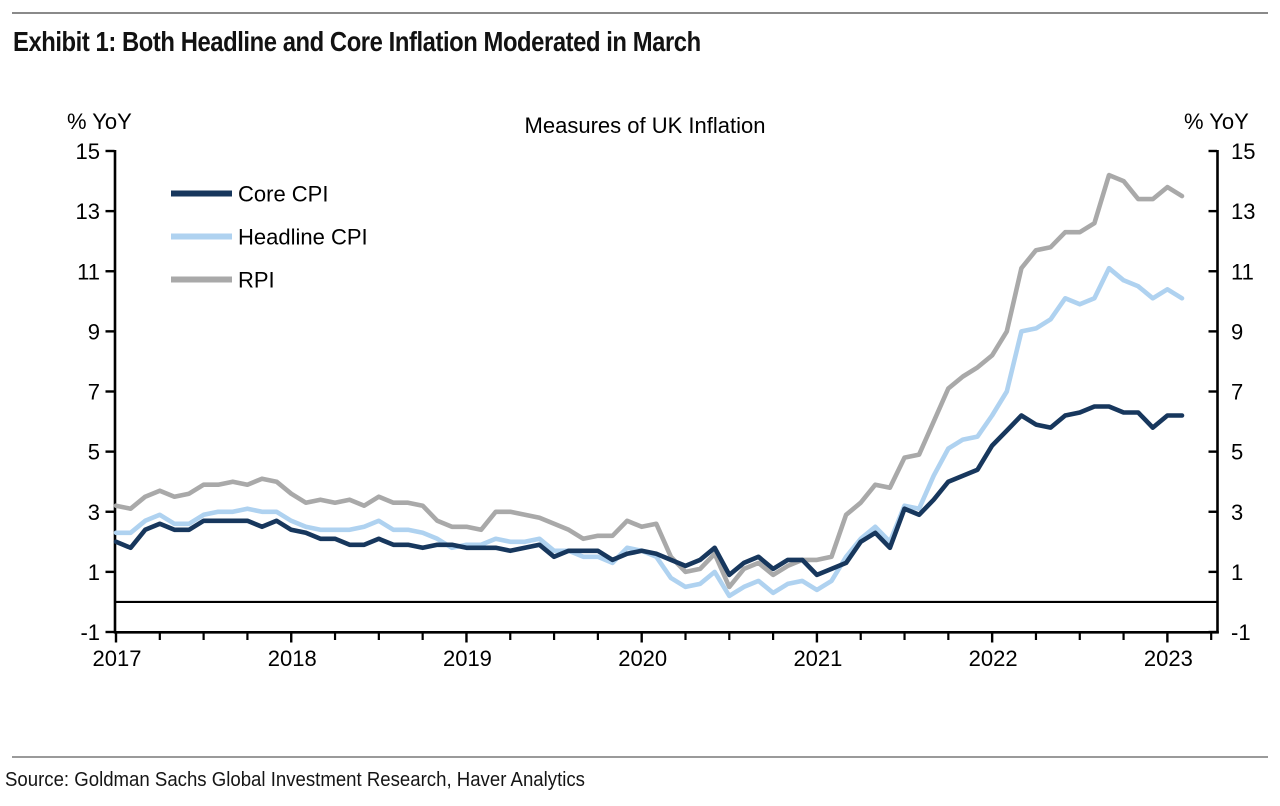 Image resolution: width=1280 pixels, height=806 pixels. What do you see at coordinates (117, 658) in the screenshot?
I see `year-label: 2017` at bounding box center [117, 658].